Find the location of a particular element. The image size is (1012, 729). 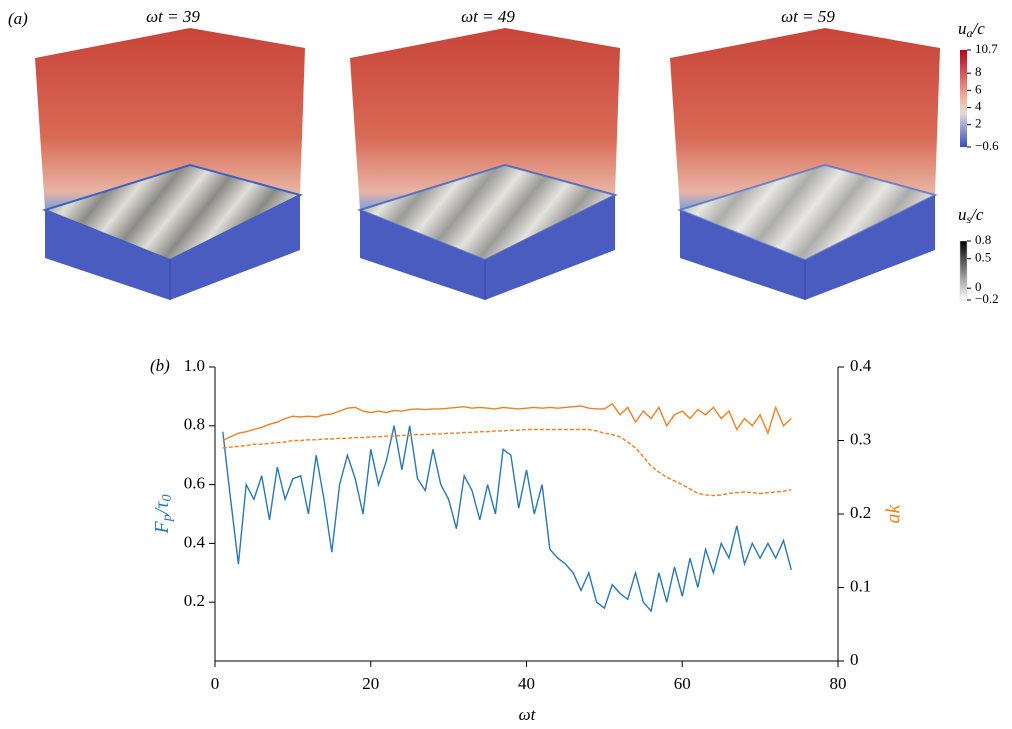

colorbar-tick-label: 2 is located at coordinates (978, 123).